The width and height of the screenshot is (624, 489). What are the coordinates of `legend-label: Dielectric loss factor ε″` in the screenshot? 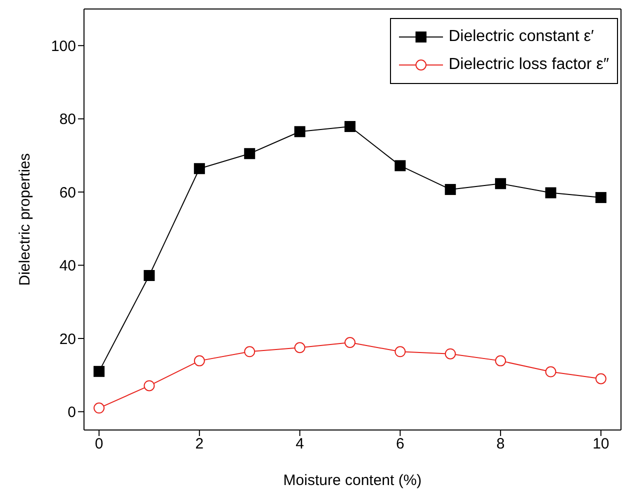 It's located at (528, 65).